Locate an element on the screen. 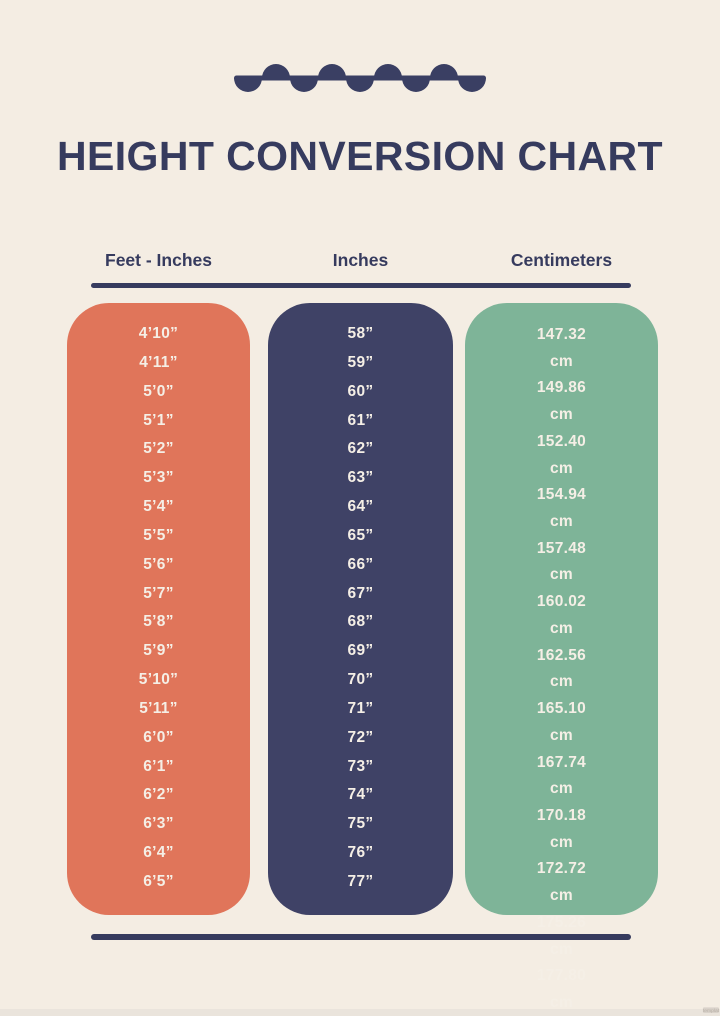 The height and width of the screenshot is (1016, 720). feet-inches-value: 4’10” is located at coordinates (158, 333).